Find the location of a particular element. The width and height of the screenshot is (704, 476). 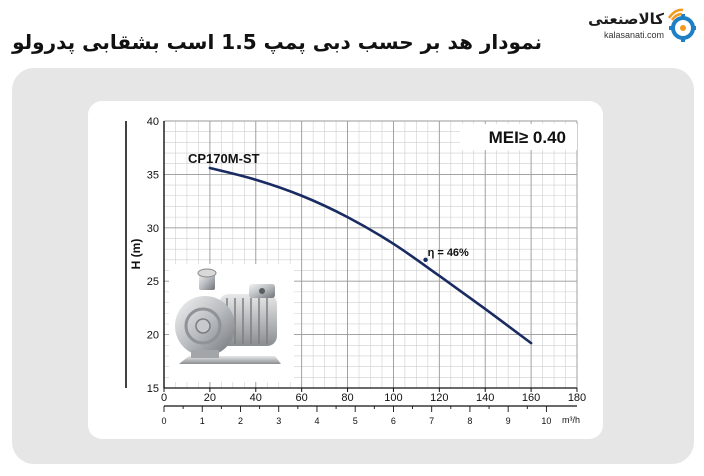

logo-name: کالاصنعتی is located at coordinates (626, 19).